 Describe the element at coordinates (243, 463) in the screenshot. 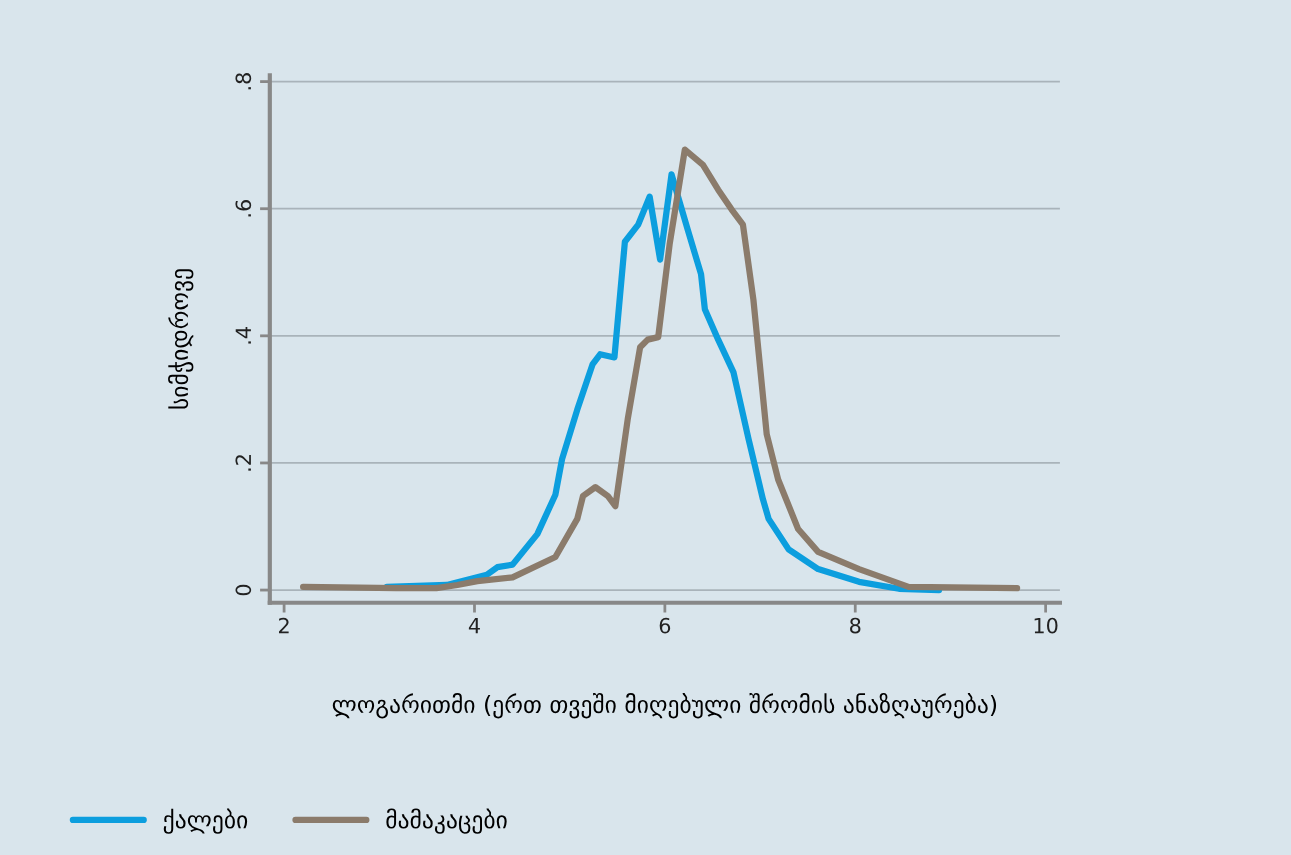

I see `y-tick-label: .2` at that location.